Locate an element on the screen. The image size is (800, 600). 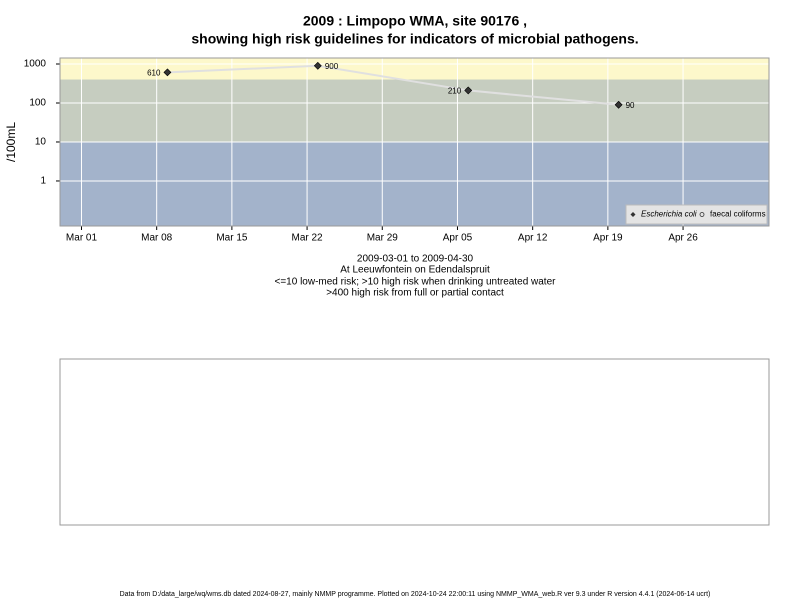
y-axis-label: /100mL is located at coordinates (11, 142).